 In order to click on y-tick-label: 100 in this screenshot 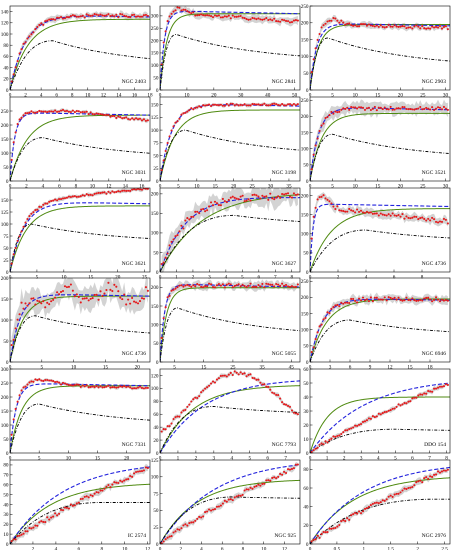, I will do `click(155, 66)`.